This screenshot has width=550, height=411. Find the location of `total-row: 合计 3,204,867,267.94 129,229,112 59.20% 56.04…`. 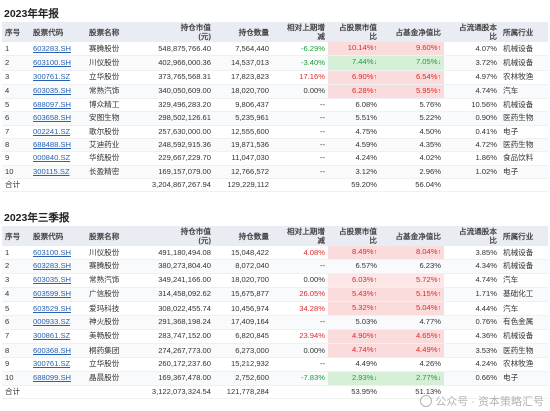

total-row: 合计 3,204,867,267.94 129,229,112 59.20% 56.04… is located at coordinates (275, 185).